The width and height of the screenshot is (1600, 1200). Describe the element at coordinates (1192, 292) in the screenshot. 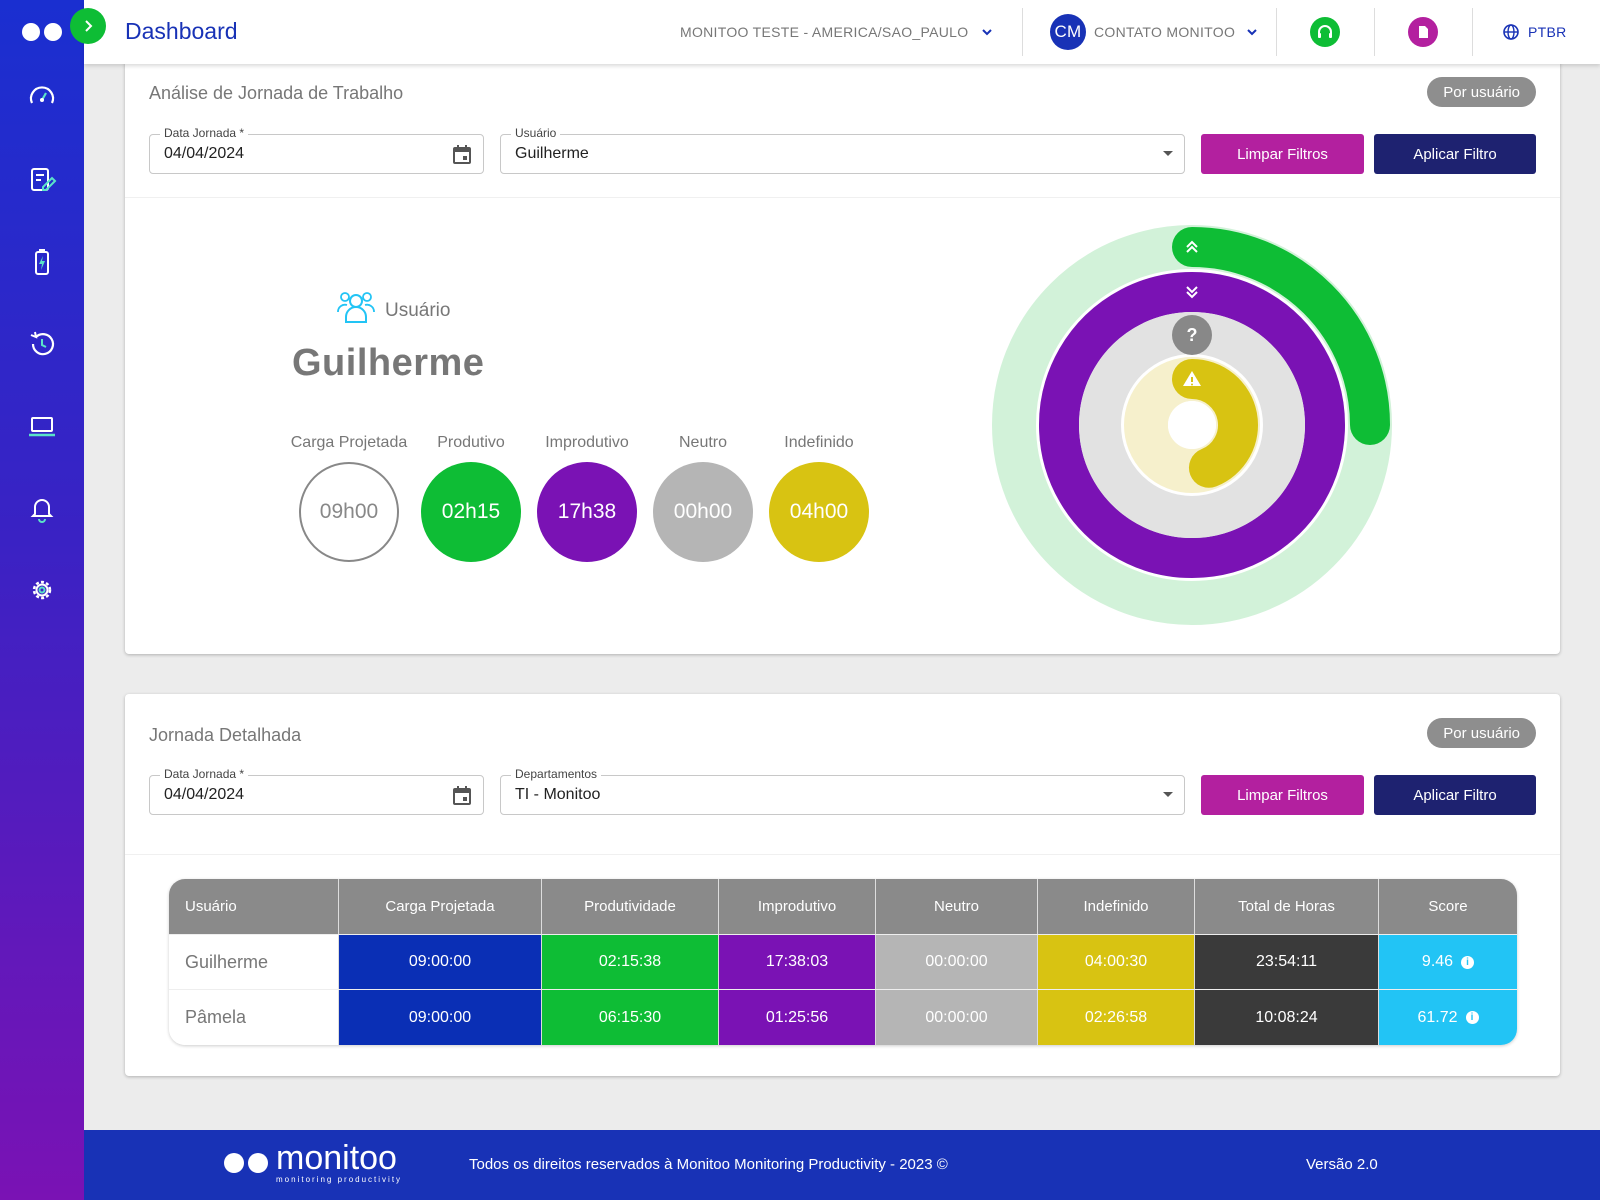

I see `improdutivo-ring-marker-icon` at that location.